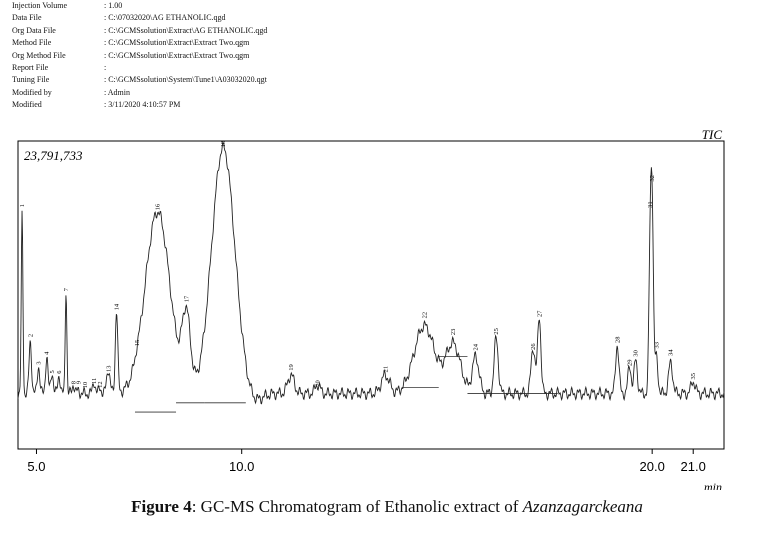 The height and width of the screenshot is (534, 774). I want to click on meta-label: Org Method File, so click(39, 55).